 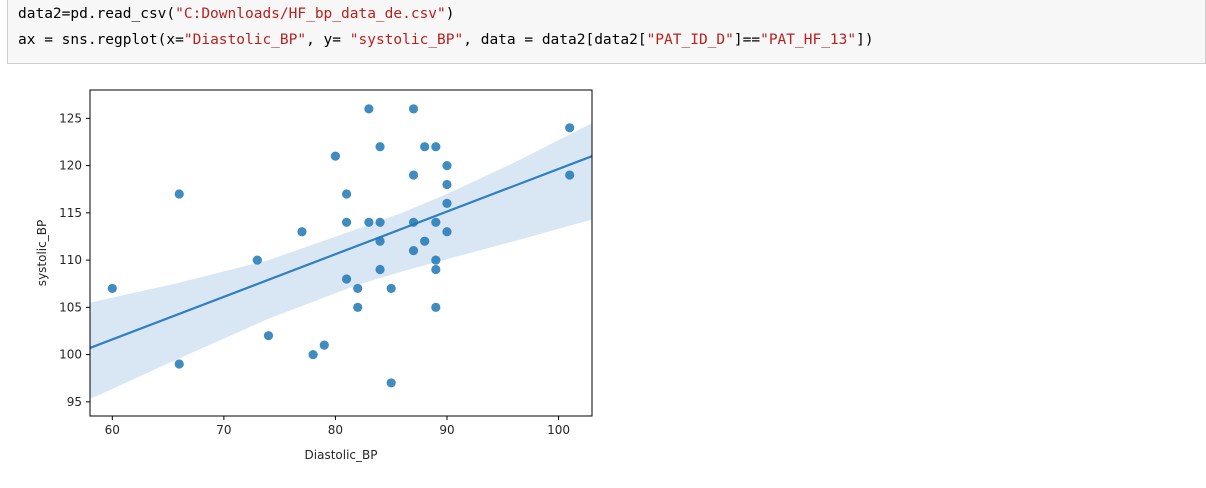 I want to click on y-axis-label: systolic_BP, so click(x=42, y=253).